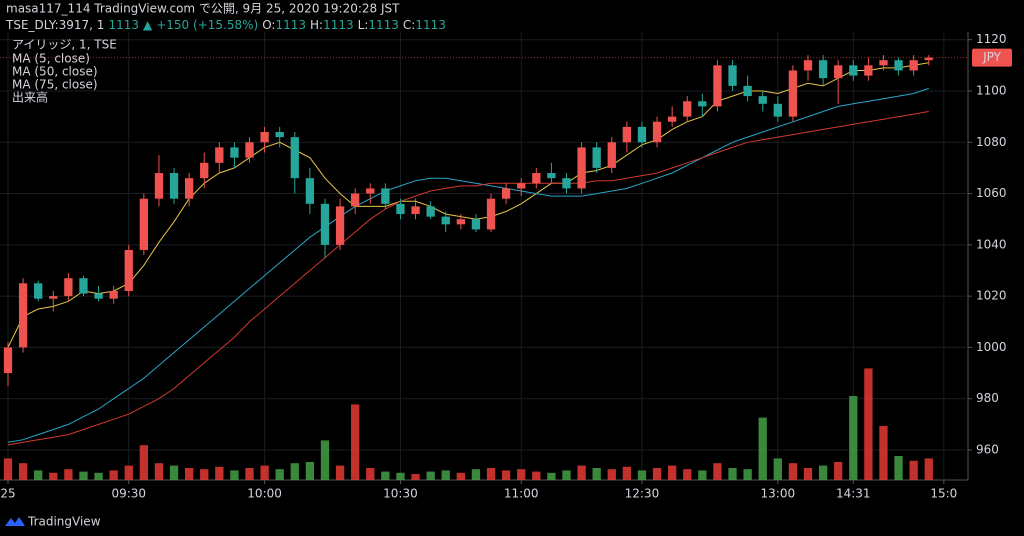 This screenshot has width=1024, height=536. I want to click on y-tick-label: 1000, so click(991, 347).